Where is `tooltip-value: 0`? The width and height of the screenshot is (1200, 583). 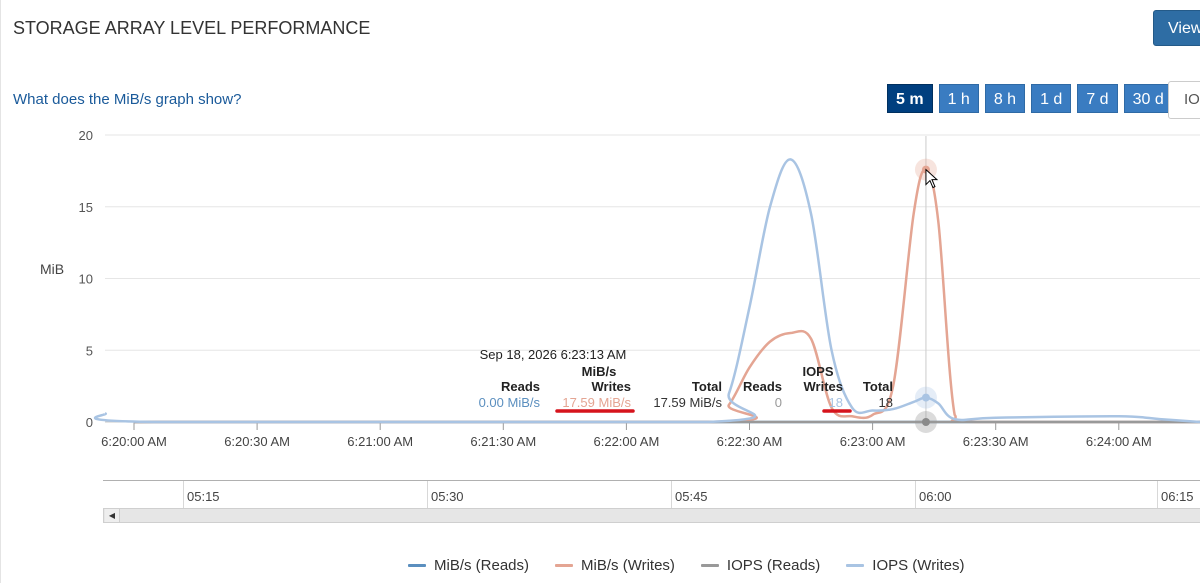
tooltip-value: 0 is located at coordinates (778, 402).